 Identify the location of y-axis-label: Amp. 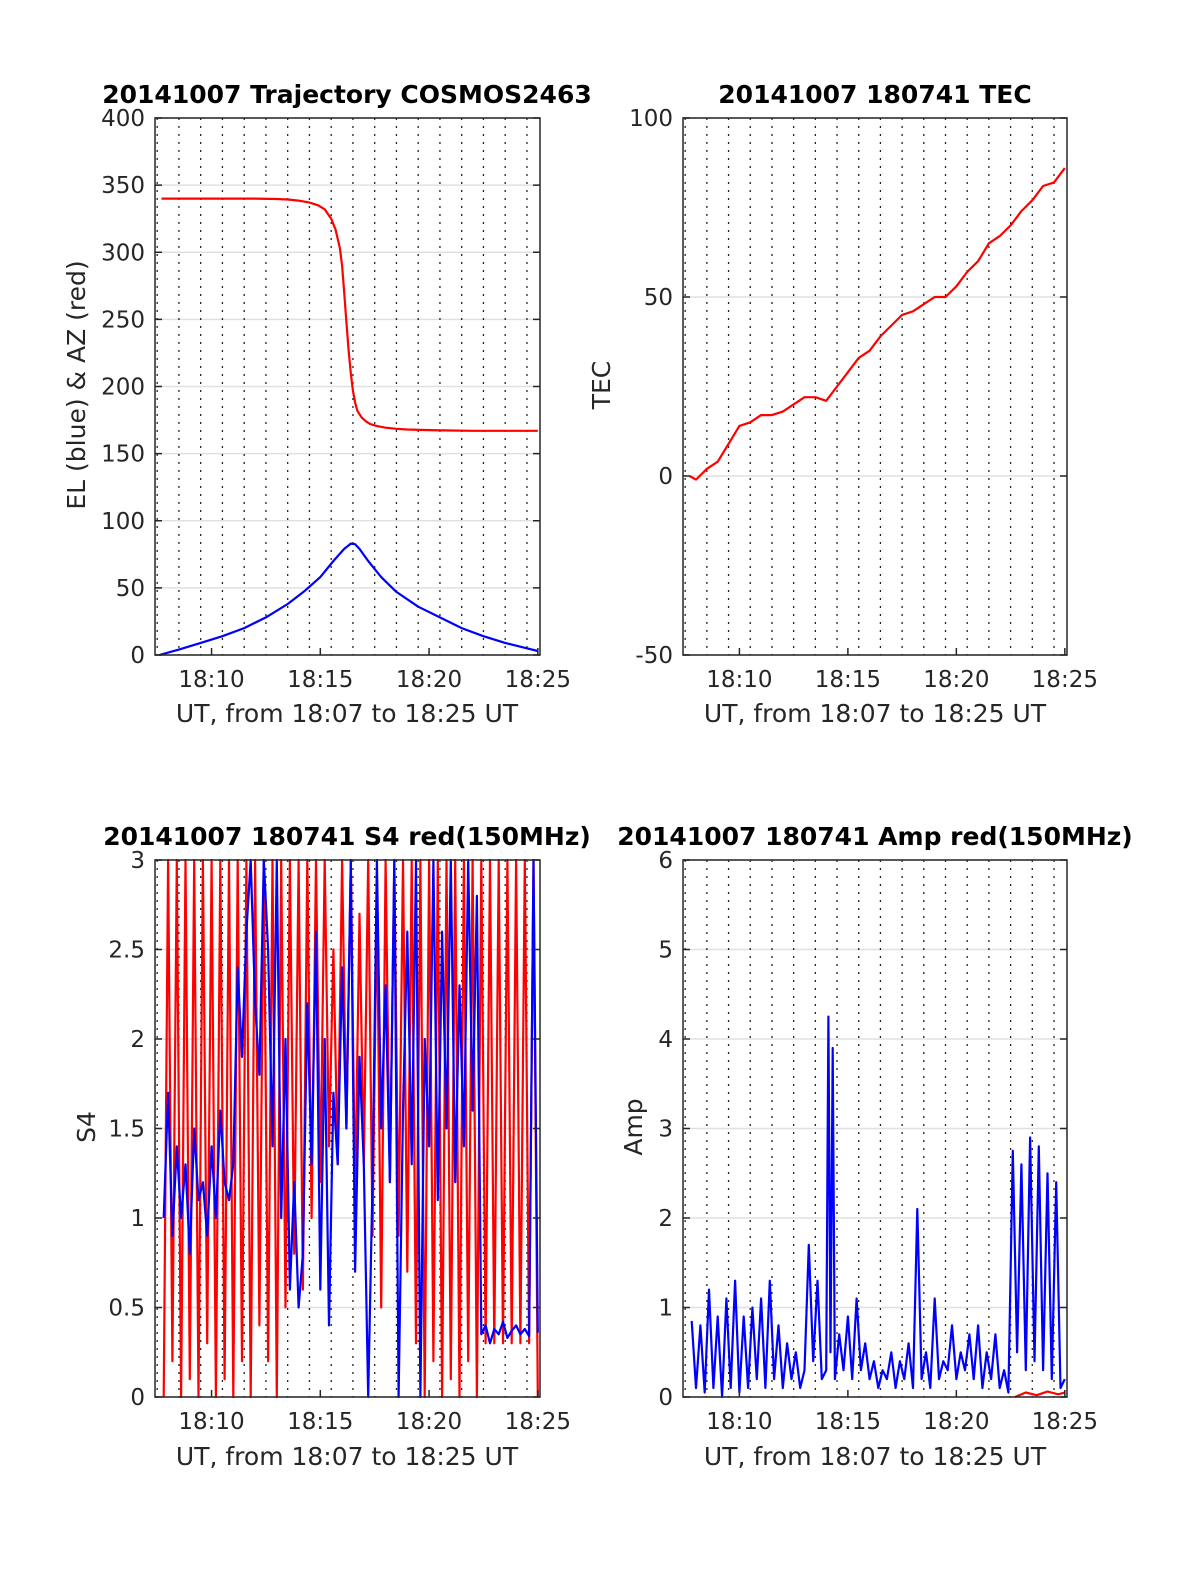
(633, 1126).